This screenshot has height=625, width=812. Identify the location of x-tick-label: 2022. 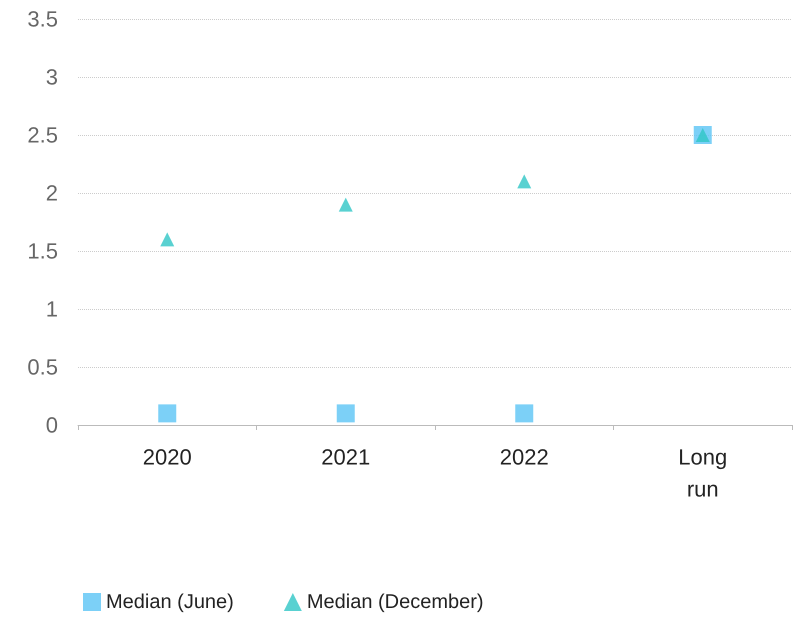
(524, 457).